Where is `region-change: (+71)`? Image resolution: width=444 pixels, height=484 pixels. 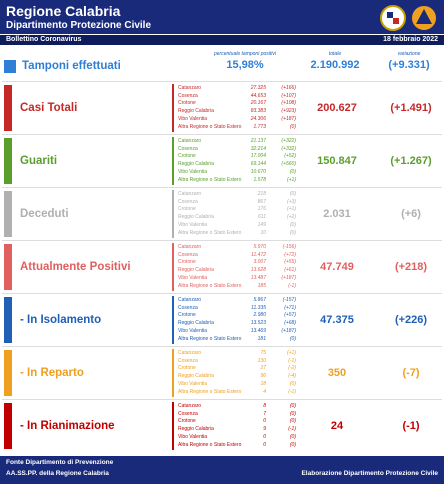 region-change: (+71) is located at coordinates (290, 307).